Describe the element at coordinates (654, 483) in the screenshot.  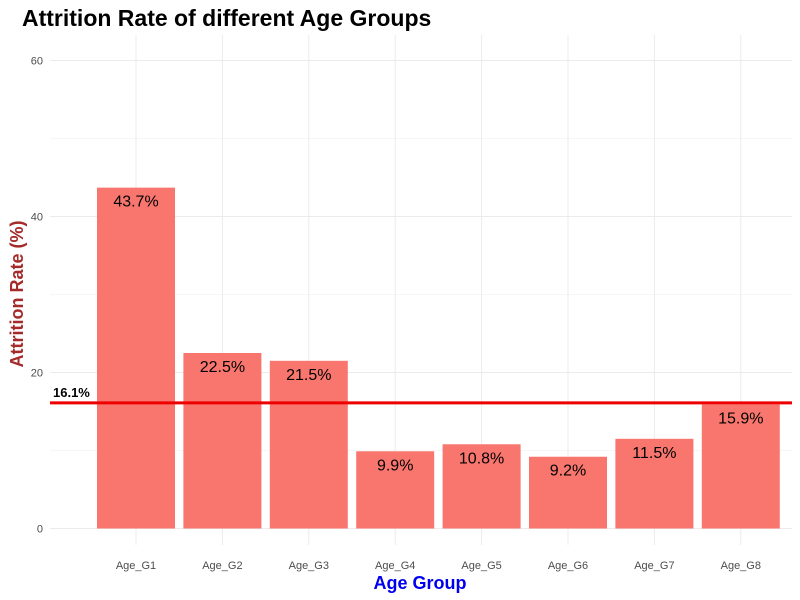
I see `bar-Age_G7` at that location.